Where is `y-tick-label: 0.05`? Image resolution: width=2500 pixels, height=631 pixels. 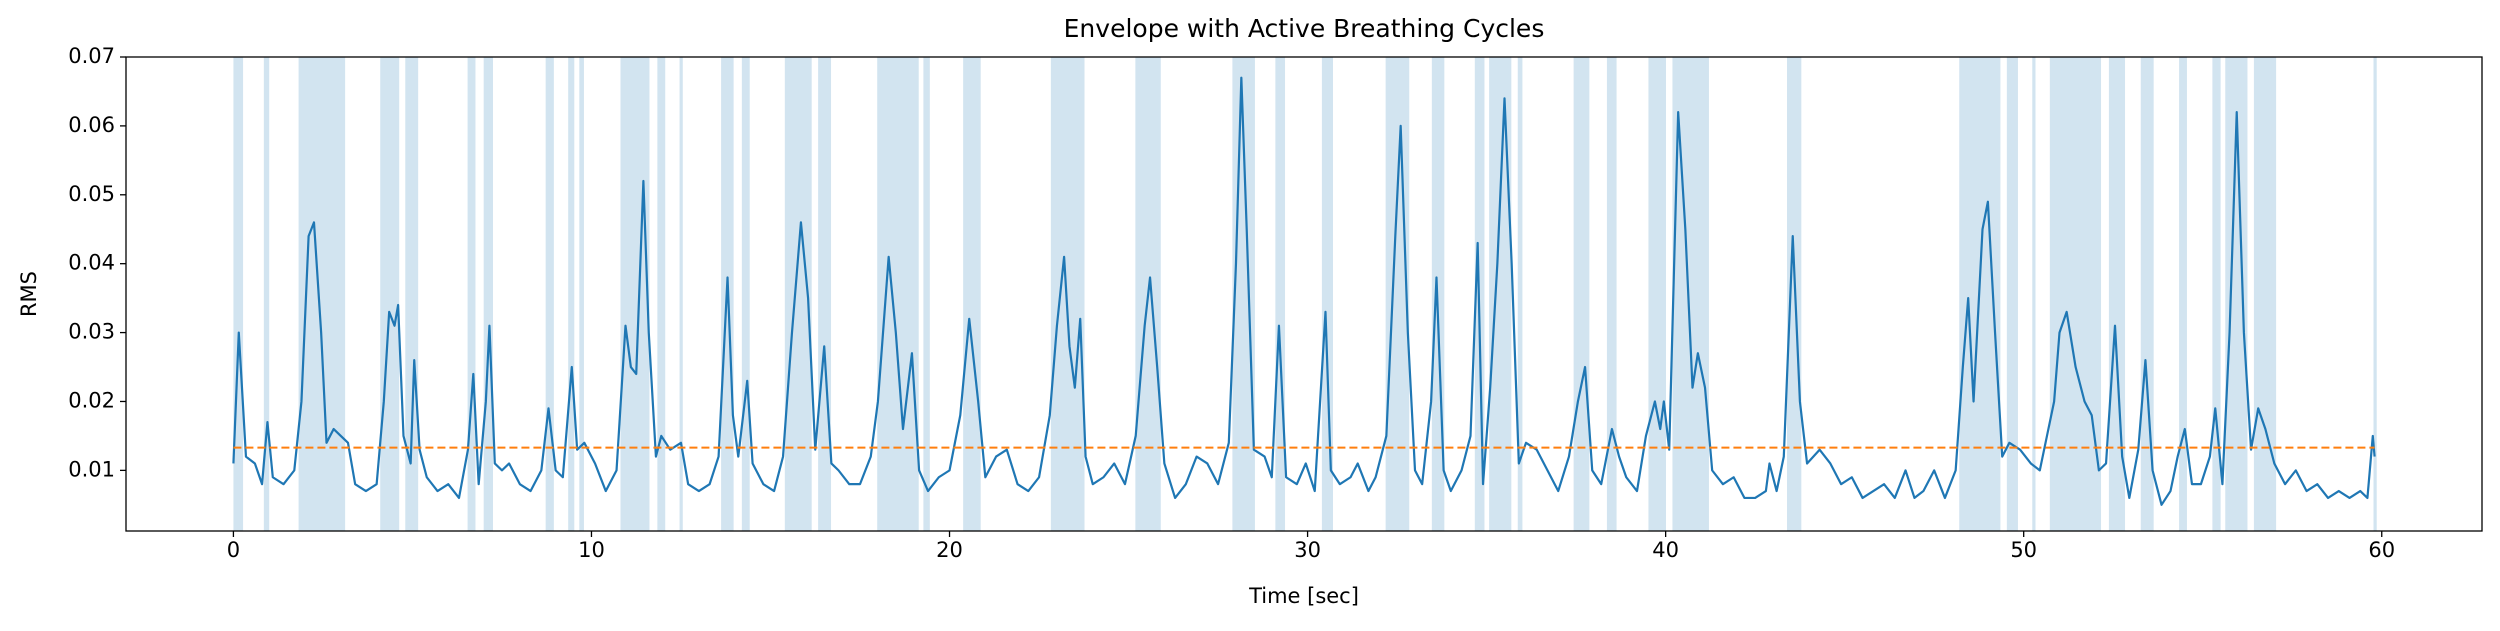 y-tick-label: 0.05 is located at coordinates (91, 194).